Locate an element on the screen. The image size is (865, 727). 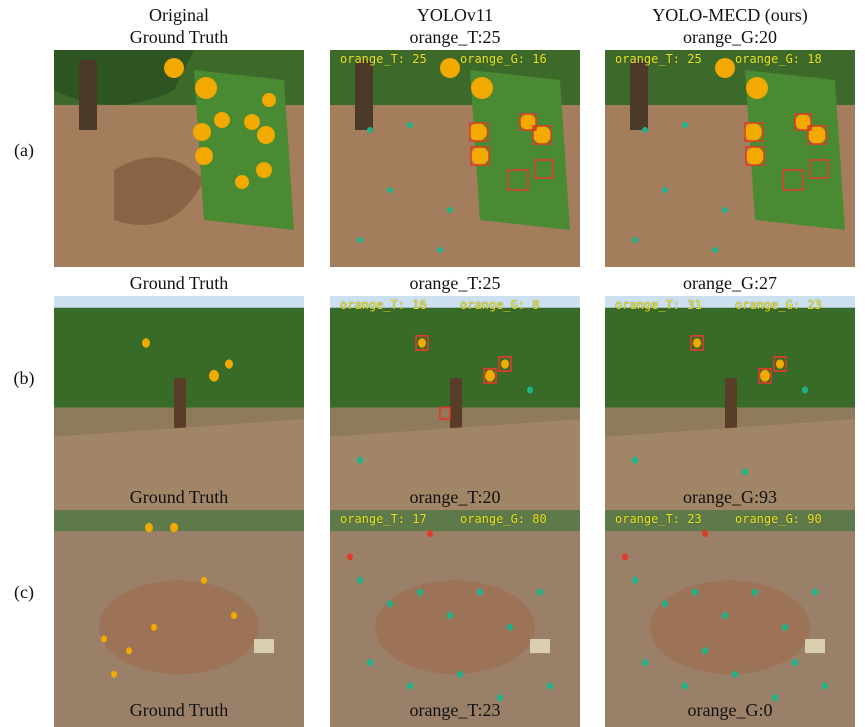
column-title: Original is located at coordinates (179, 15).